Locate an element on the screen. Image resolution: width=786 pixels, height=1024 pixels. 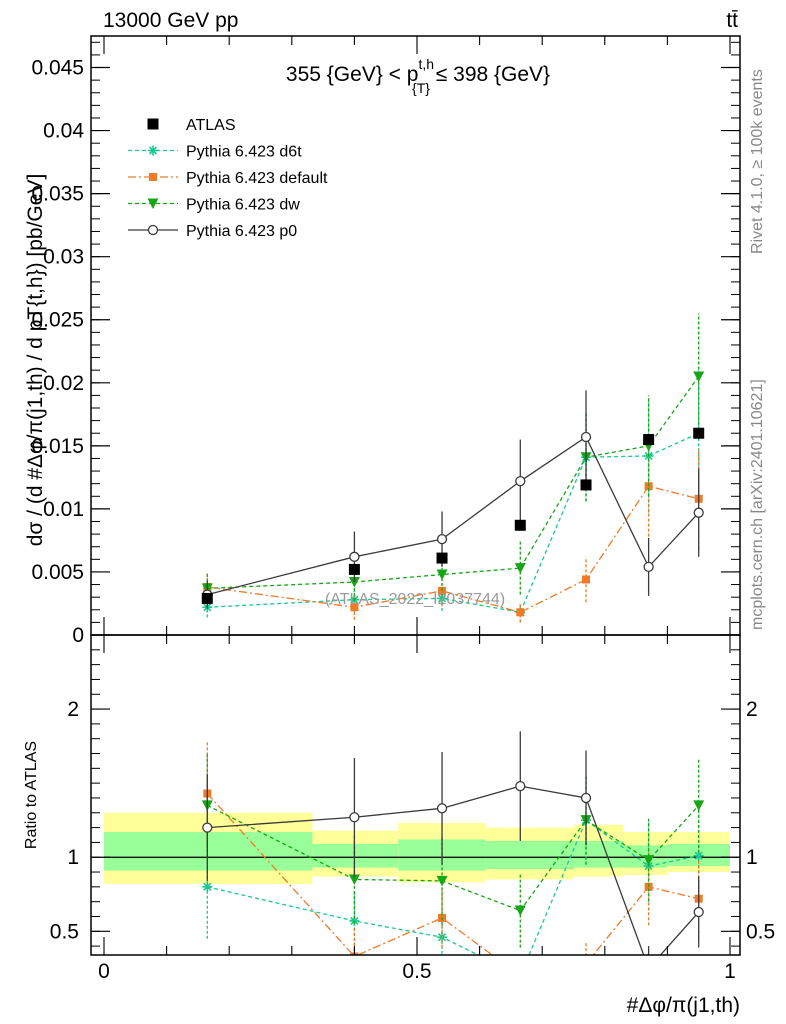
x-axis-label: #Δφ/π(j1,th) is located at coordinates (683, 1005).